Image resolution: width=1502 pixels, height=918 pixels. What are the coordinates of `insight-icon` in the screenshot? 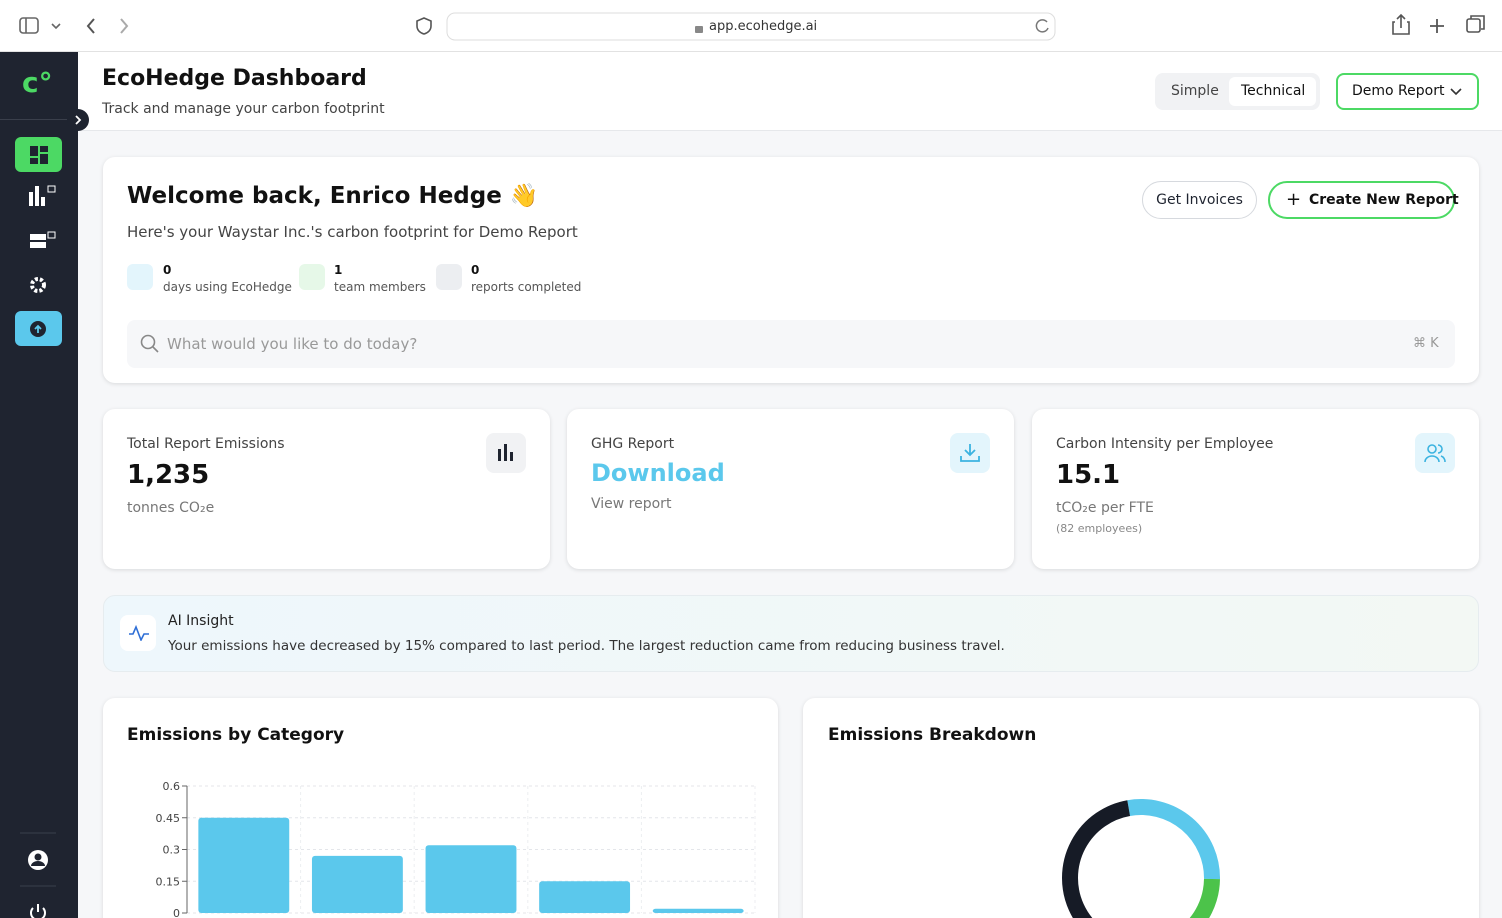 It's located at (139, 633).